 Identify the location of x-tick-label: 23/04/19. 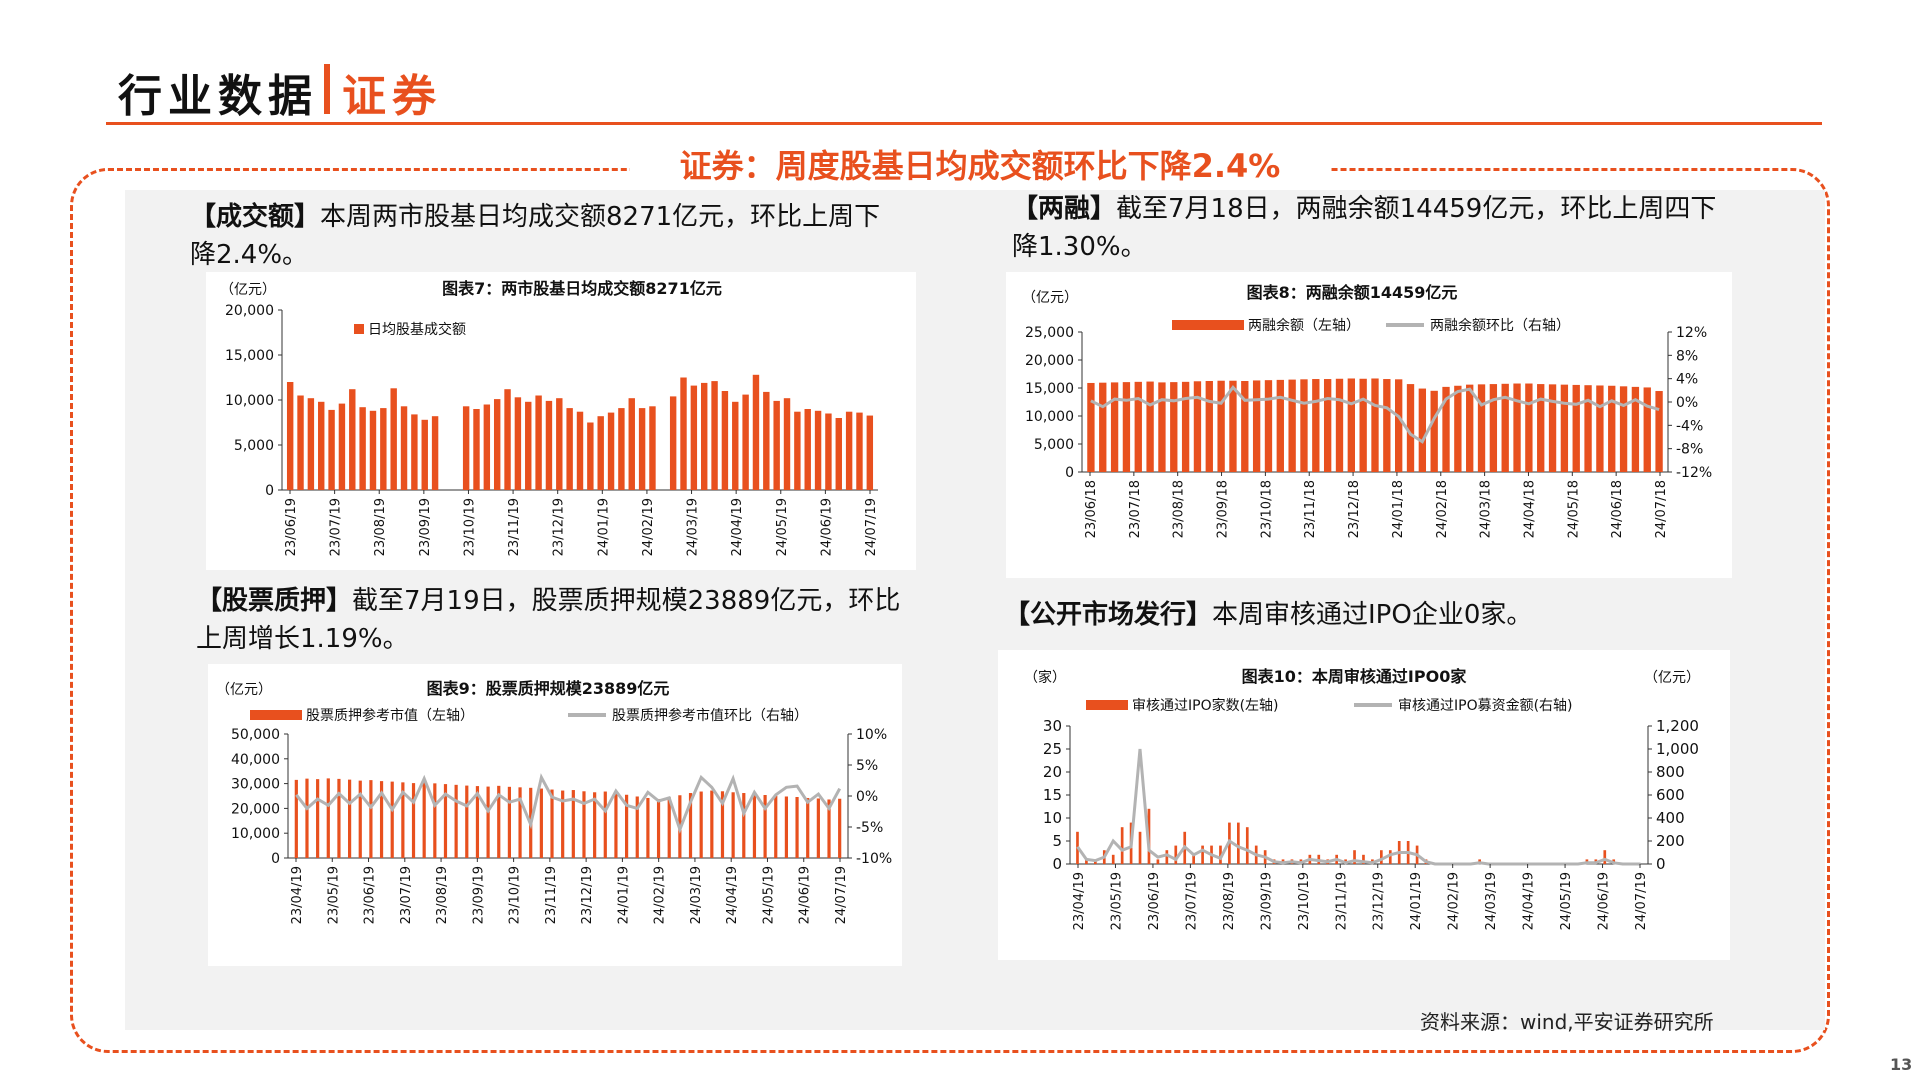
(297, 895).